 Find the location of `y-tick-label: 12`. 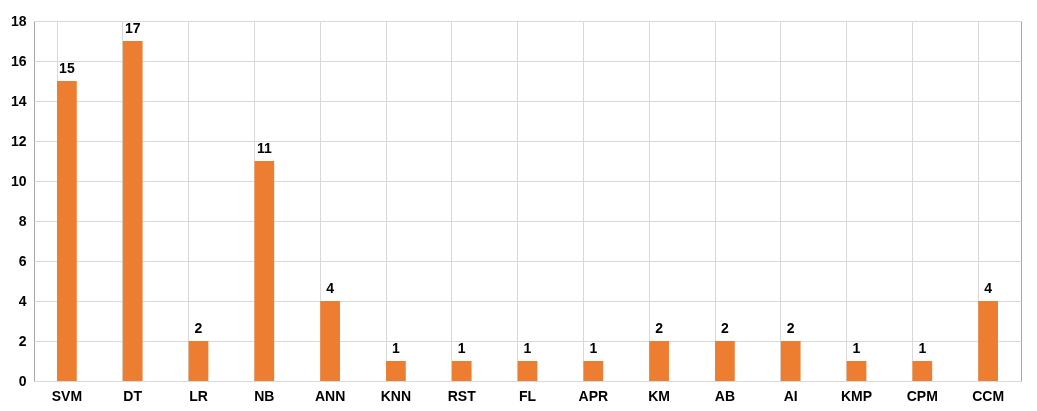

y-tick-label: 12 is located at coordinates (18, 140).